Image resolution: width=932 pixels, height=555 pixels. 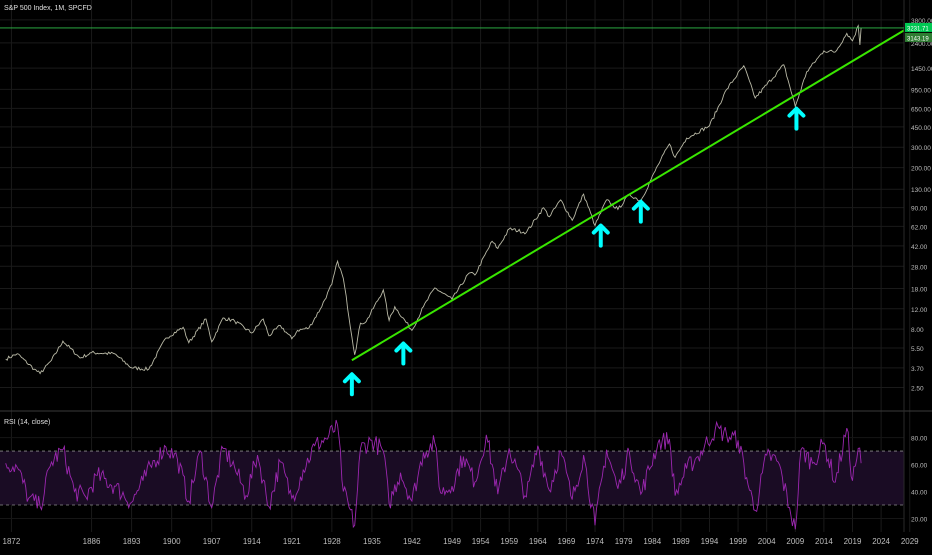 What do you see at coordinates (881, 541) in the screenshot?
I see `x-tick-label: 2024` at bounding box center [881, 541].